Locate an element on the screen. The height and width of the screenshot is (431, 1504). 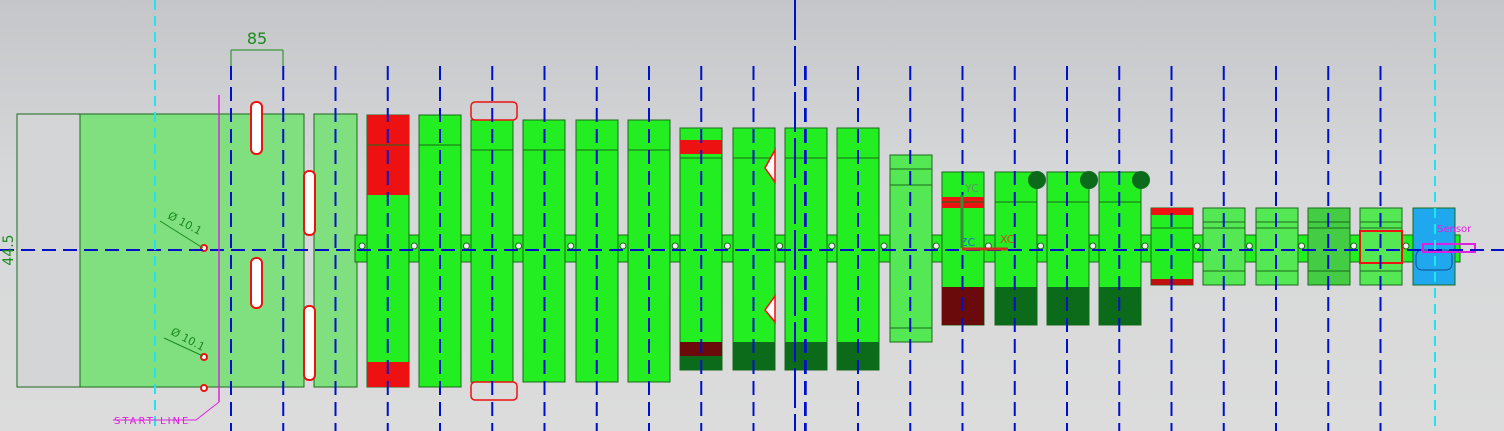
pitch-dimension: 85 is located at coordinates (257, 38).